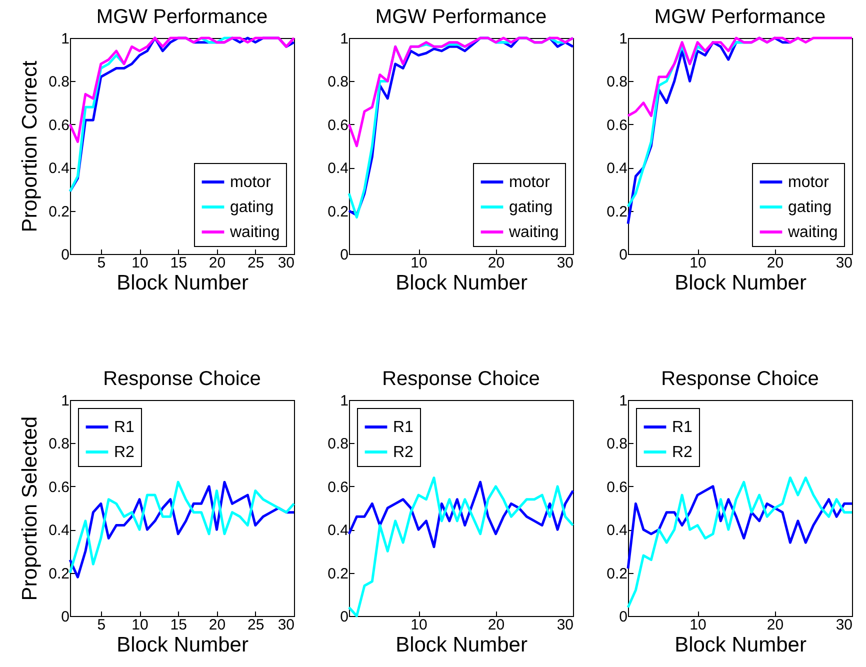 The width and height of the screenshot is (866, 667). Describe the element at coordinates (30, 508) in the screenshot. I see `y-axis-title: Proportion Selected` at that location.